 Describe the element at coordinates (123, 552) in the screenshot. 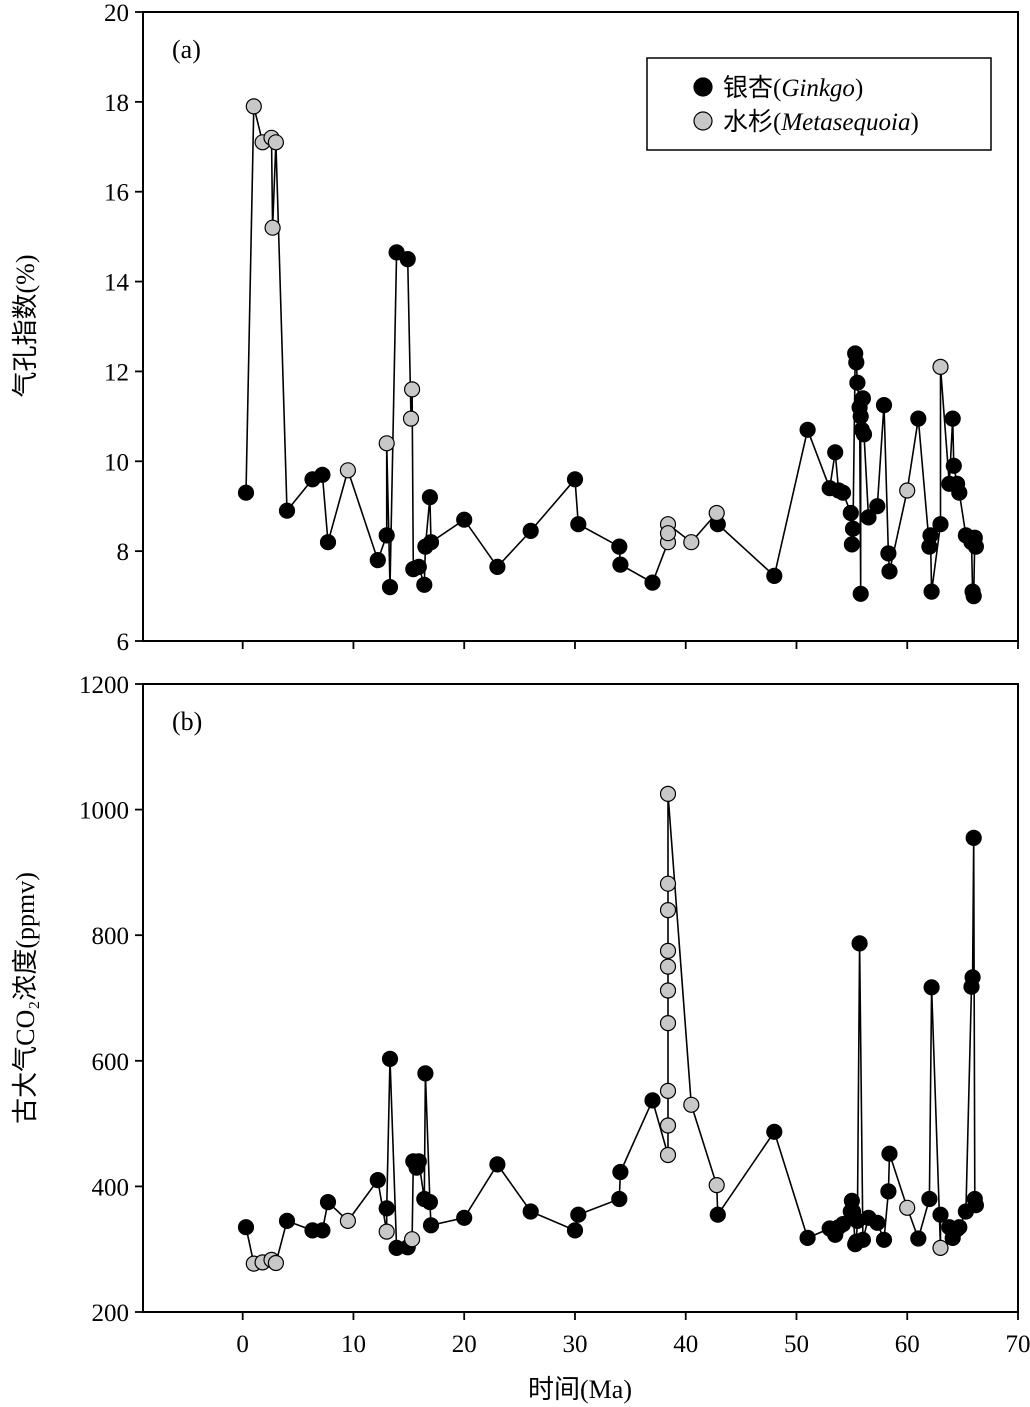

I see `y-tick-label: 8` at that location.